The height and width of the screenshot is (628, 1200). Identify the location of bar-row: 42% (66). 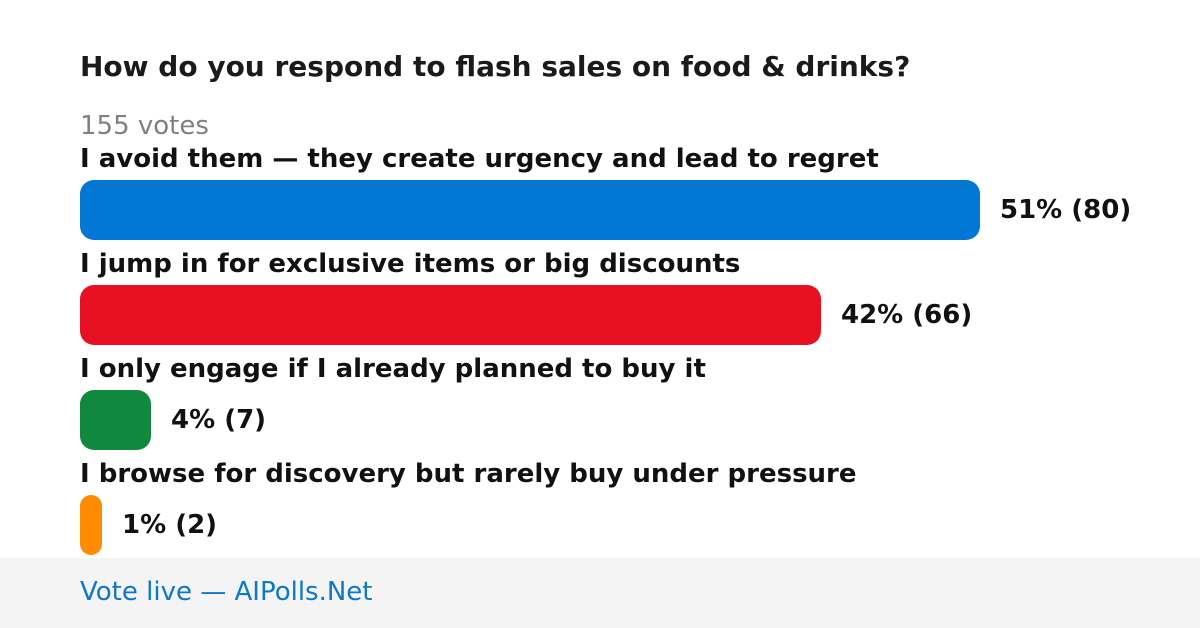
(526, 315).